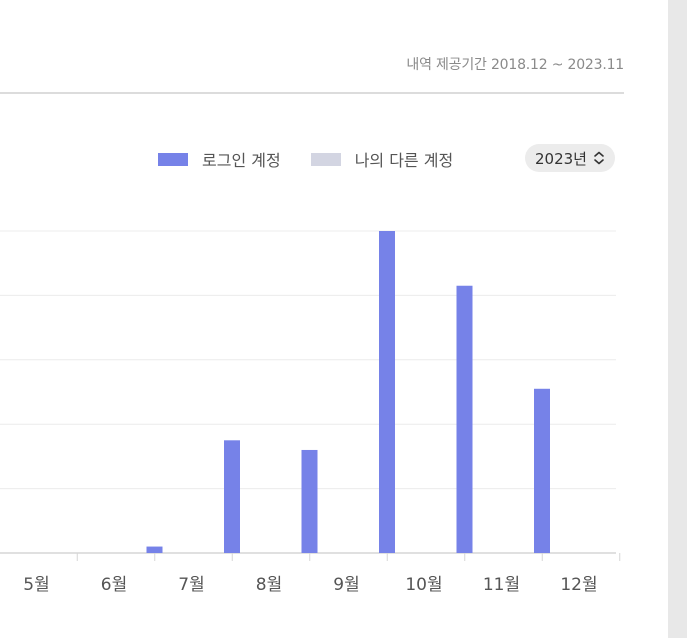 The width and height of the screenshot is (687, 638). Describe the element at coordinates (325, 159) in the screenshot. I see `legend-swatch-other-account` at that location.